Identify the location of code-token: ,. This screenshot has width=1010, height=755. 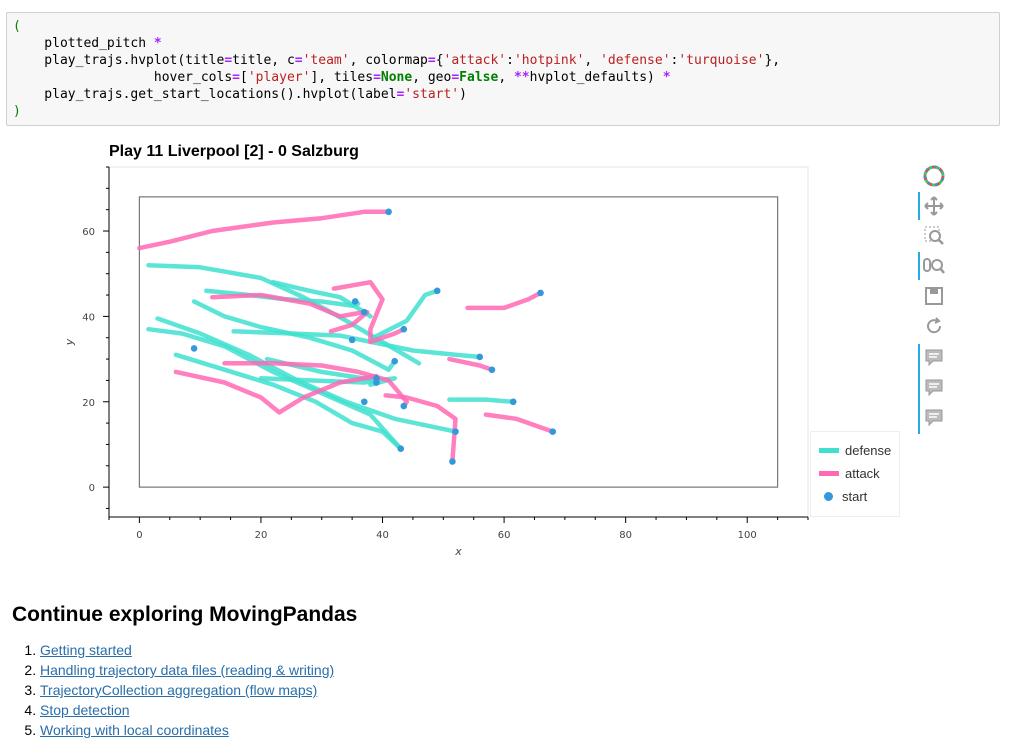
(592, 60).